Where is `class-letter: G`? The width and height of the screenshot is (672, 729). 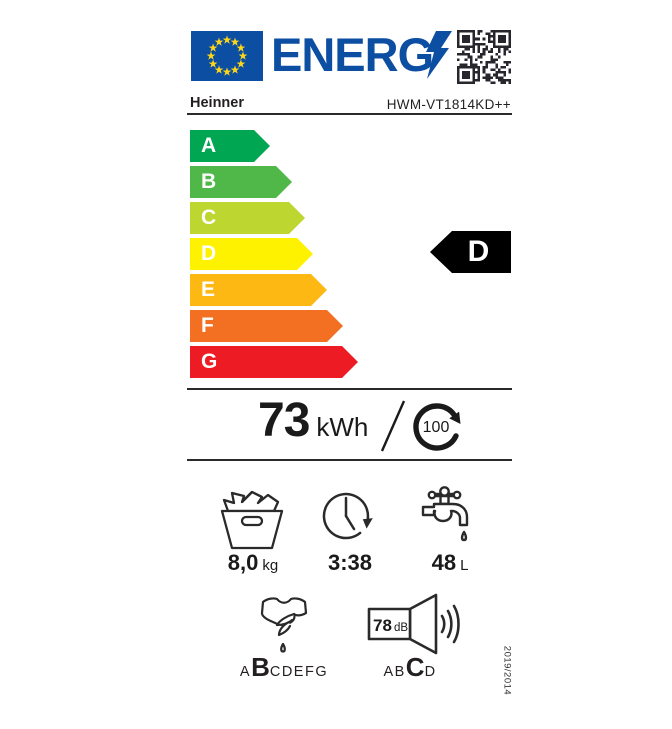 class-letter: G is located at coordinates (209, 361).